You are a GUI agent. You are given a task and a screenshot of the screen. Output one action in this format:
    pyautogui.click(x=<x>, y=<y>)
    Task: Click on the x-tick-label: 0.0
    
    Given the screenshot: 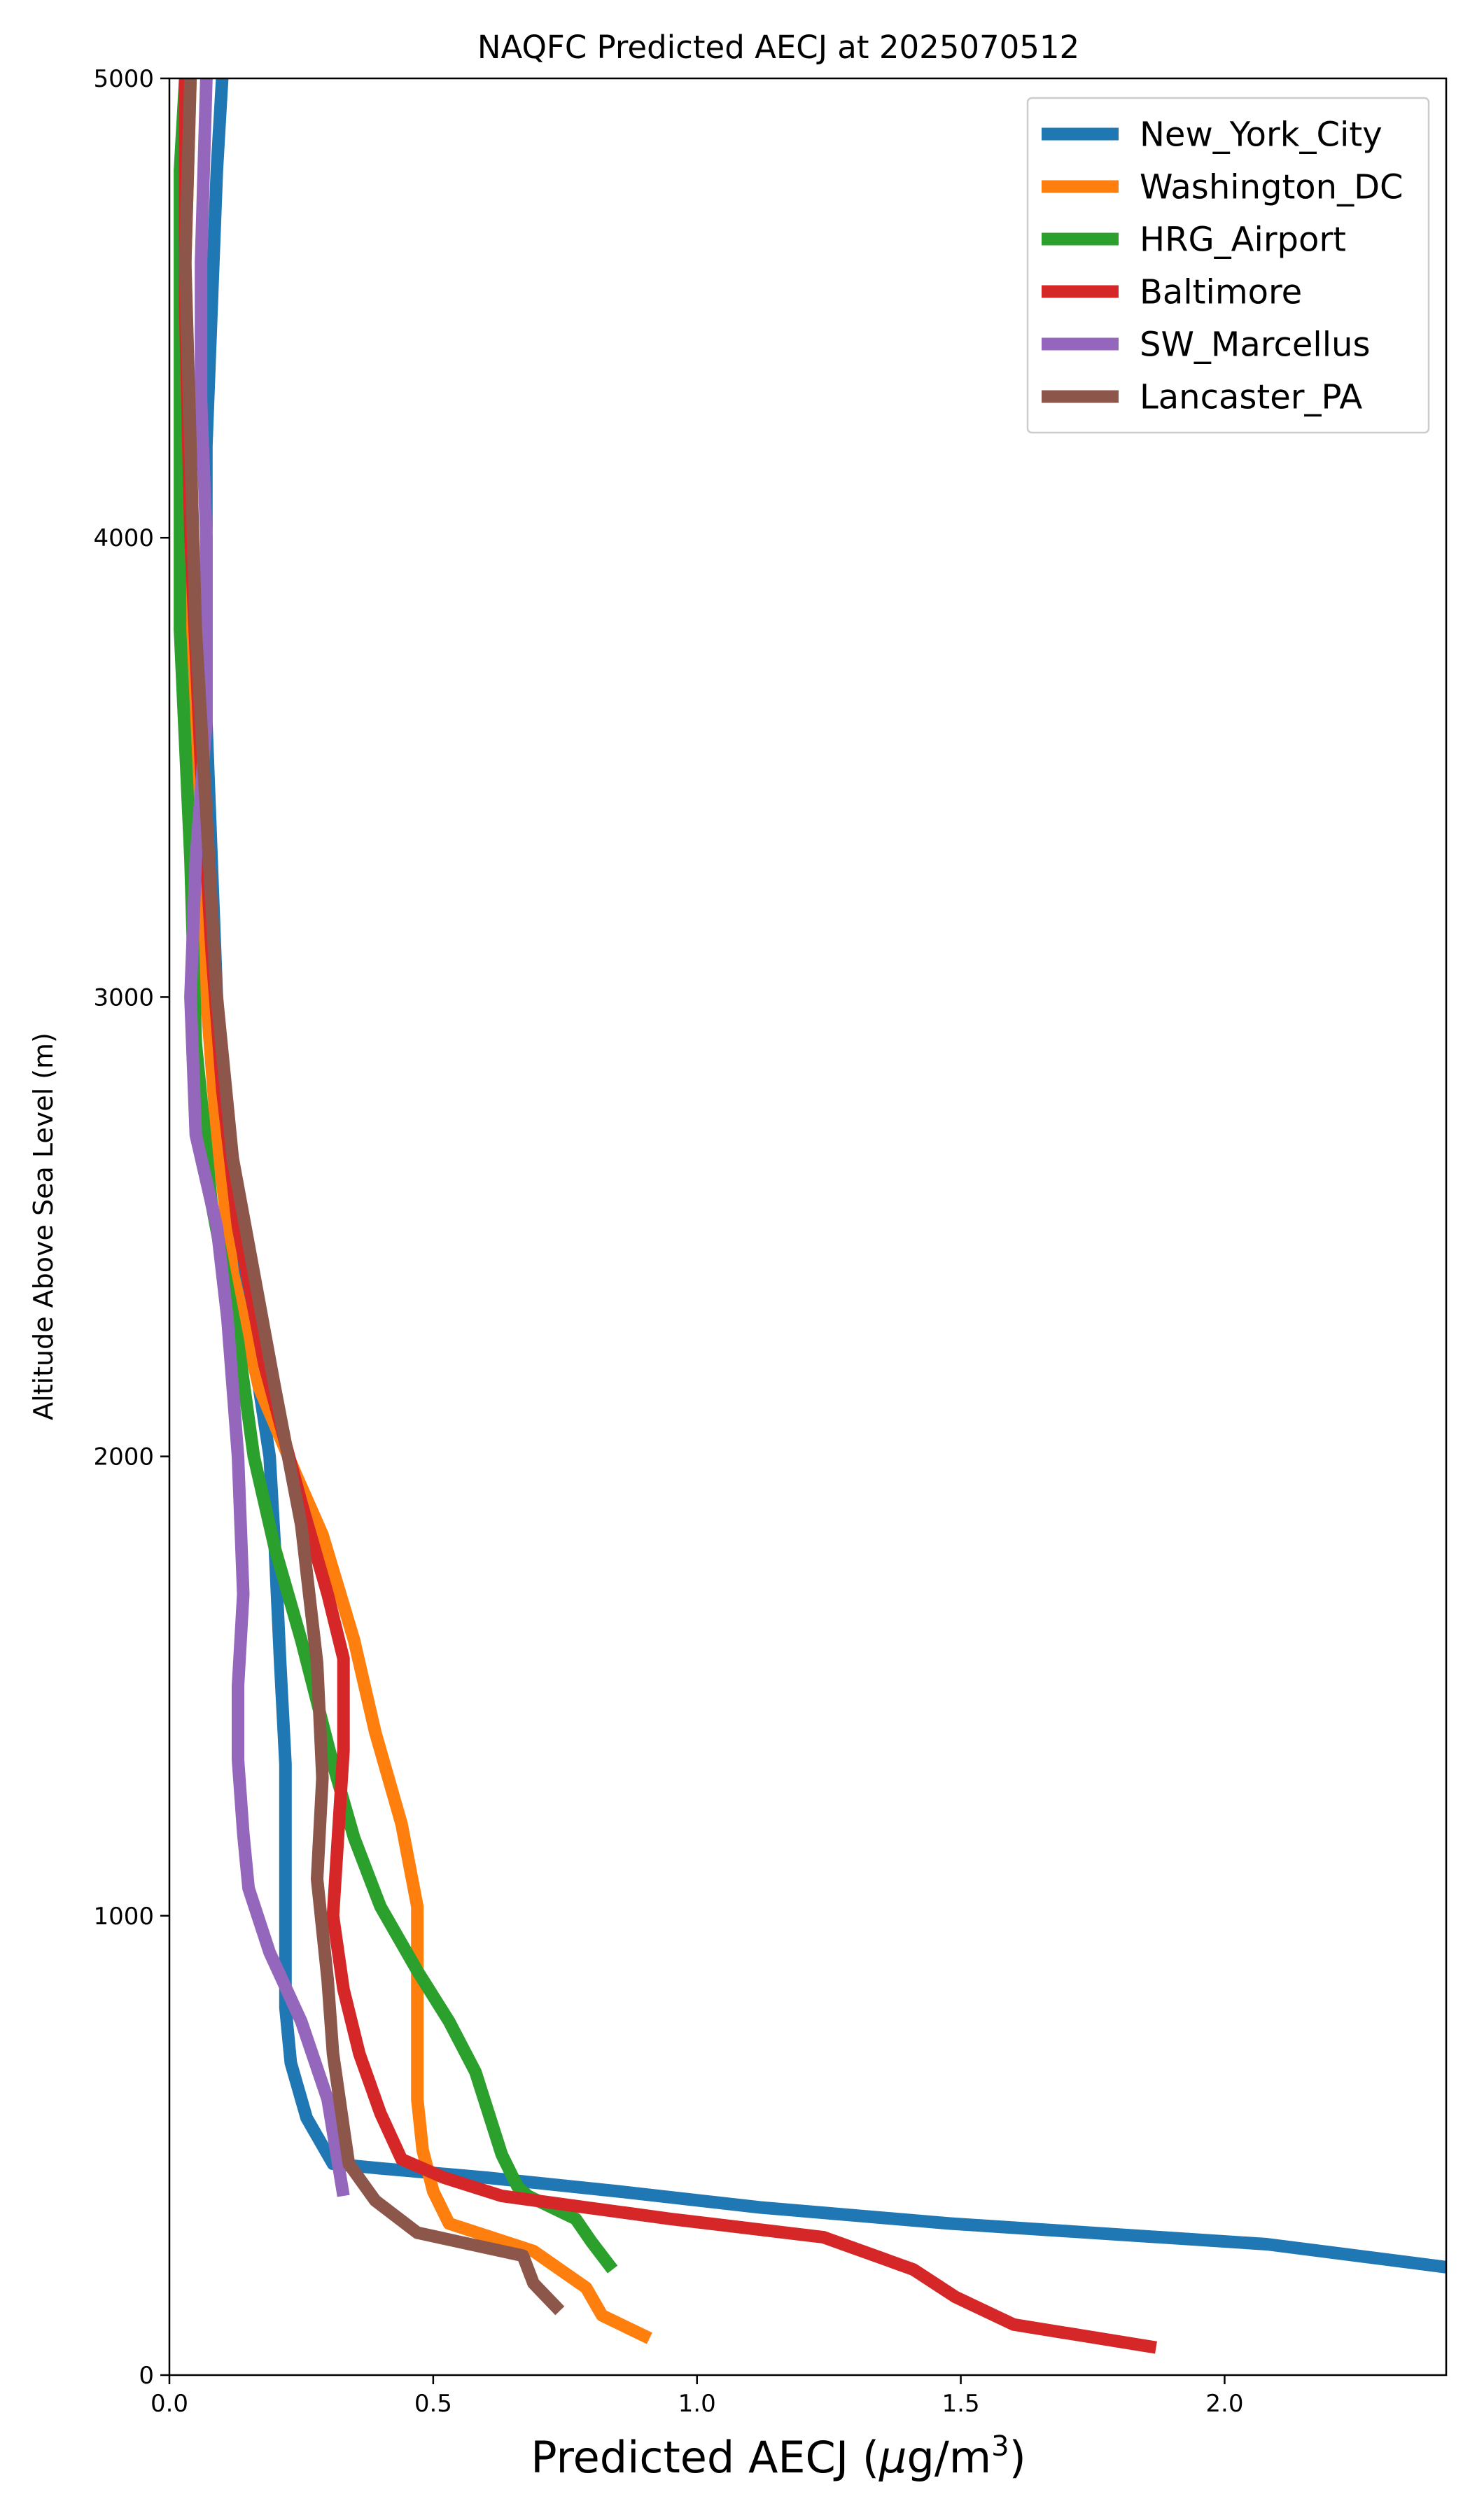 What is the action you would take?
    pyautogui.click(x=169, y=2404)
    